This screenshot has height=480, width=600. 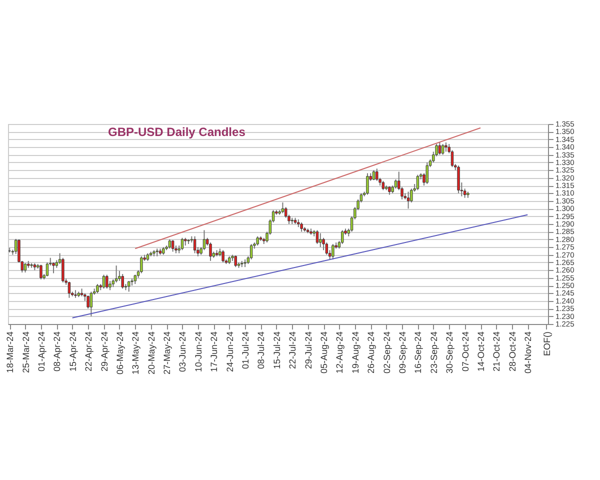 What do you see at coordinates (57, 352) in the screenshot?
I see `x-tick-label: 08-Apr-24` at bounding box center [57, 352].